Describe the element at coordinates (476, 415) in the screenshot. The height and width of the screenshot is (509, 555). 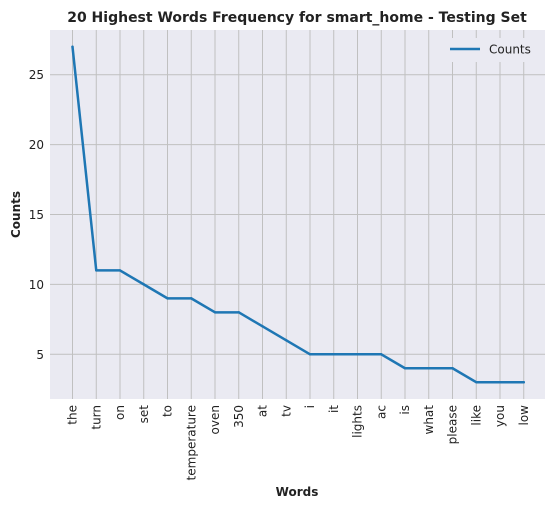
I see `x-tick-label: like` at that location.